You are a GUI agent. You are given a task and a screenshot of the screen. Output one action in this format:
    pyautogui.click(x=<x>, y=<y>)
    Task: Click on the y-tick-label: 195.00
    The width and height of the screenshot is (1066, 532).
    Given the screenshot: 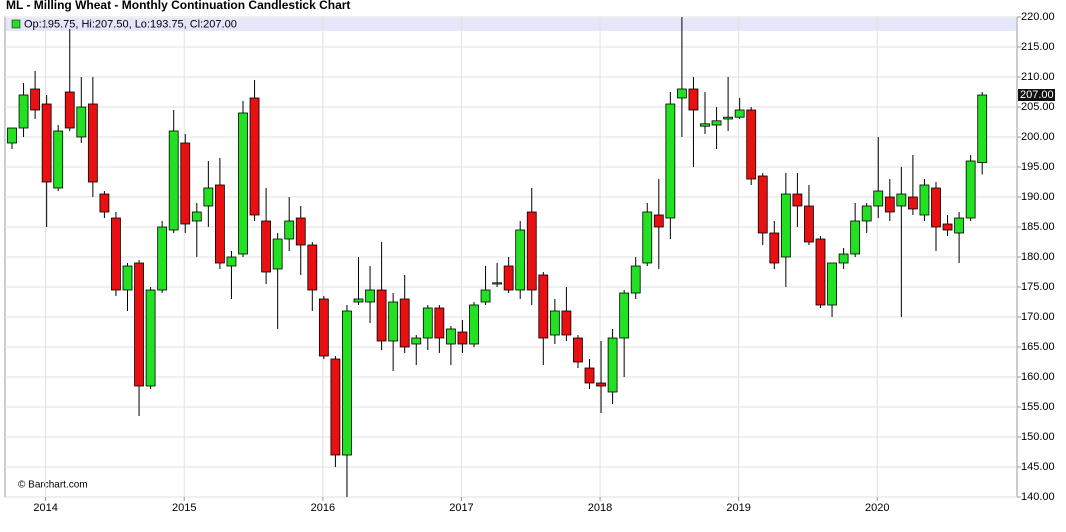 What is the action you would take?
    pyautogui.click(x=1038, y=167)
    